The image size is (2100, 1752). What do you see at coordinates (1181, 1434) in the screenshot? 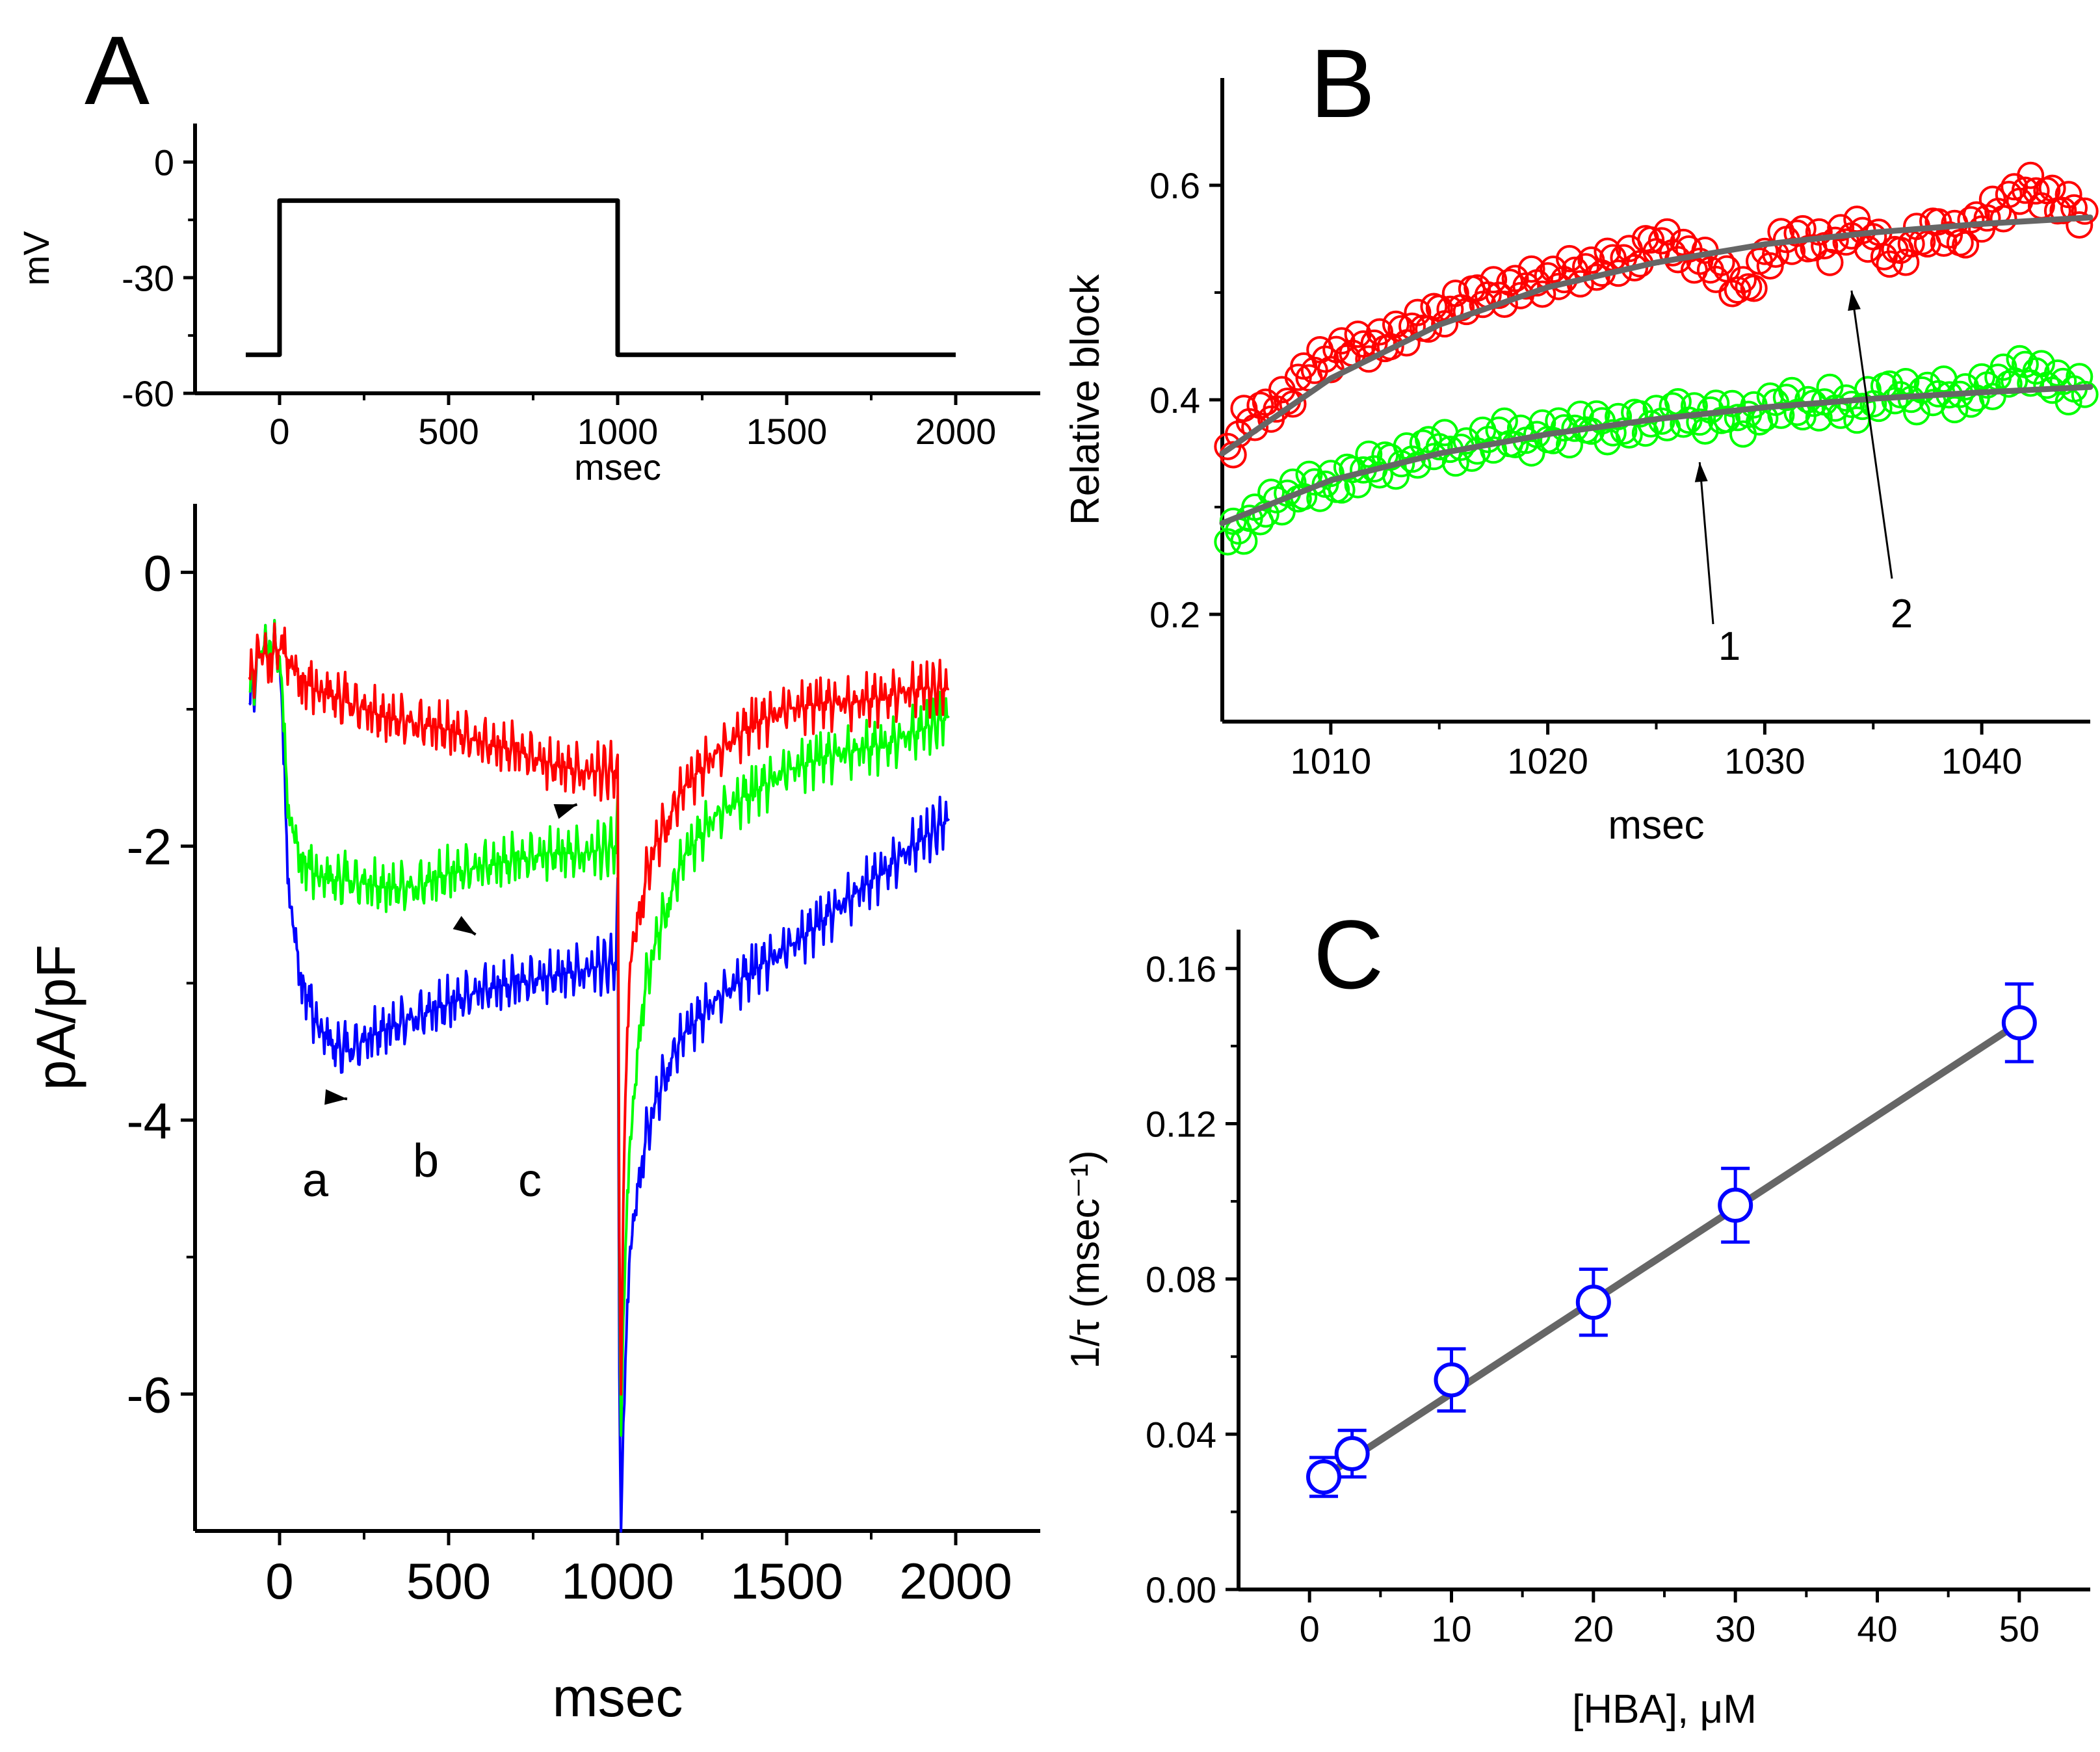
I see `y-tick-label: 0.04` at bounding box center [1181, 1434].